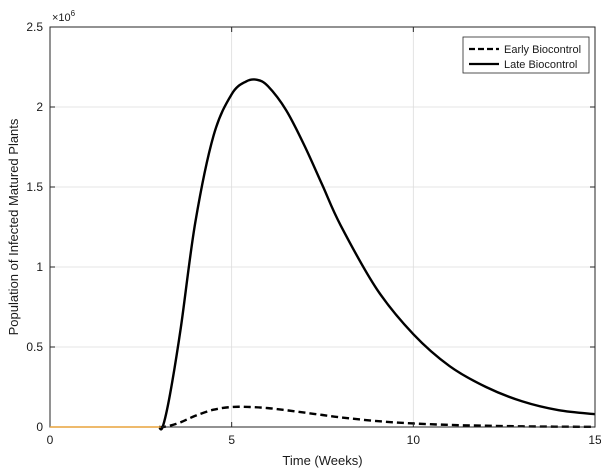  What do you see at coordinates (39, 267) in the screenshot?
I see `y-tick-label: 1` at bounding box center [39, 267].